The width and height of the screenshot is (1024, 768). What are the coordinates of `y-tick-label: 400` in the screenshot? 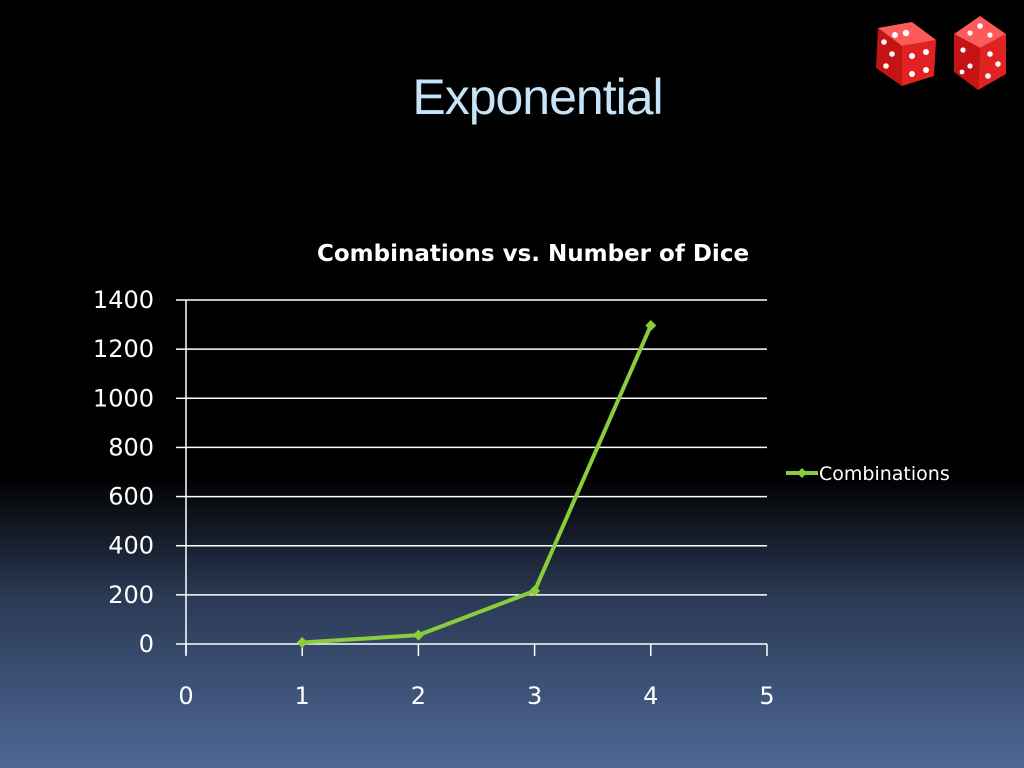 It's located at (131, 546).